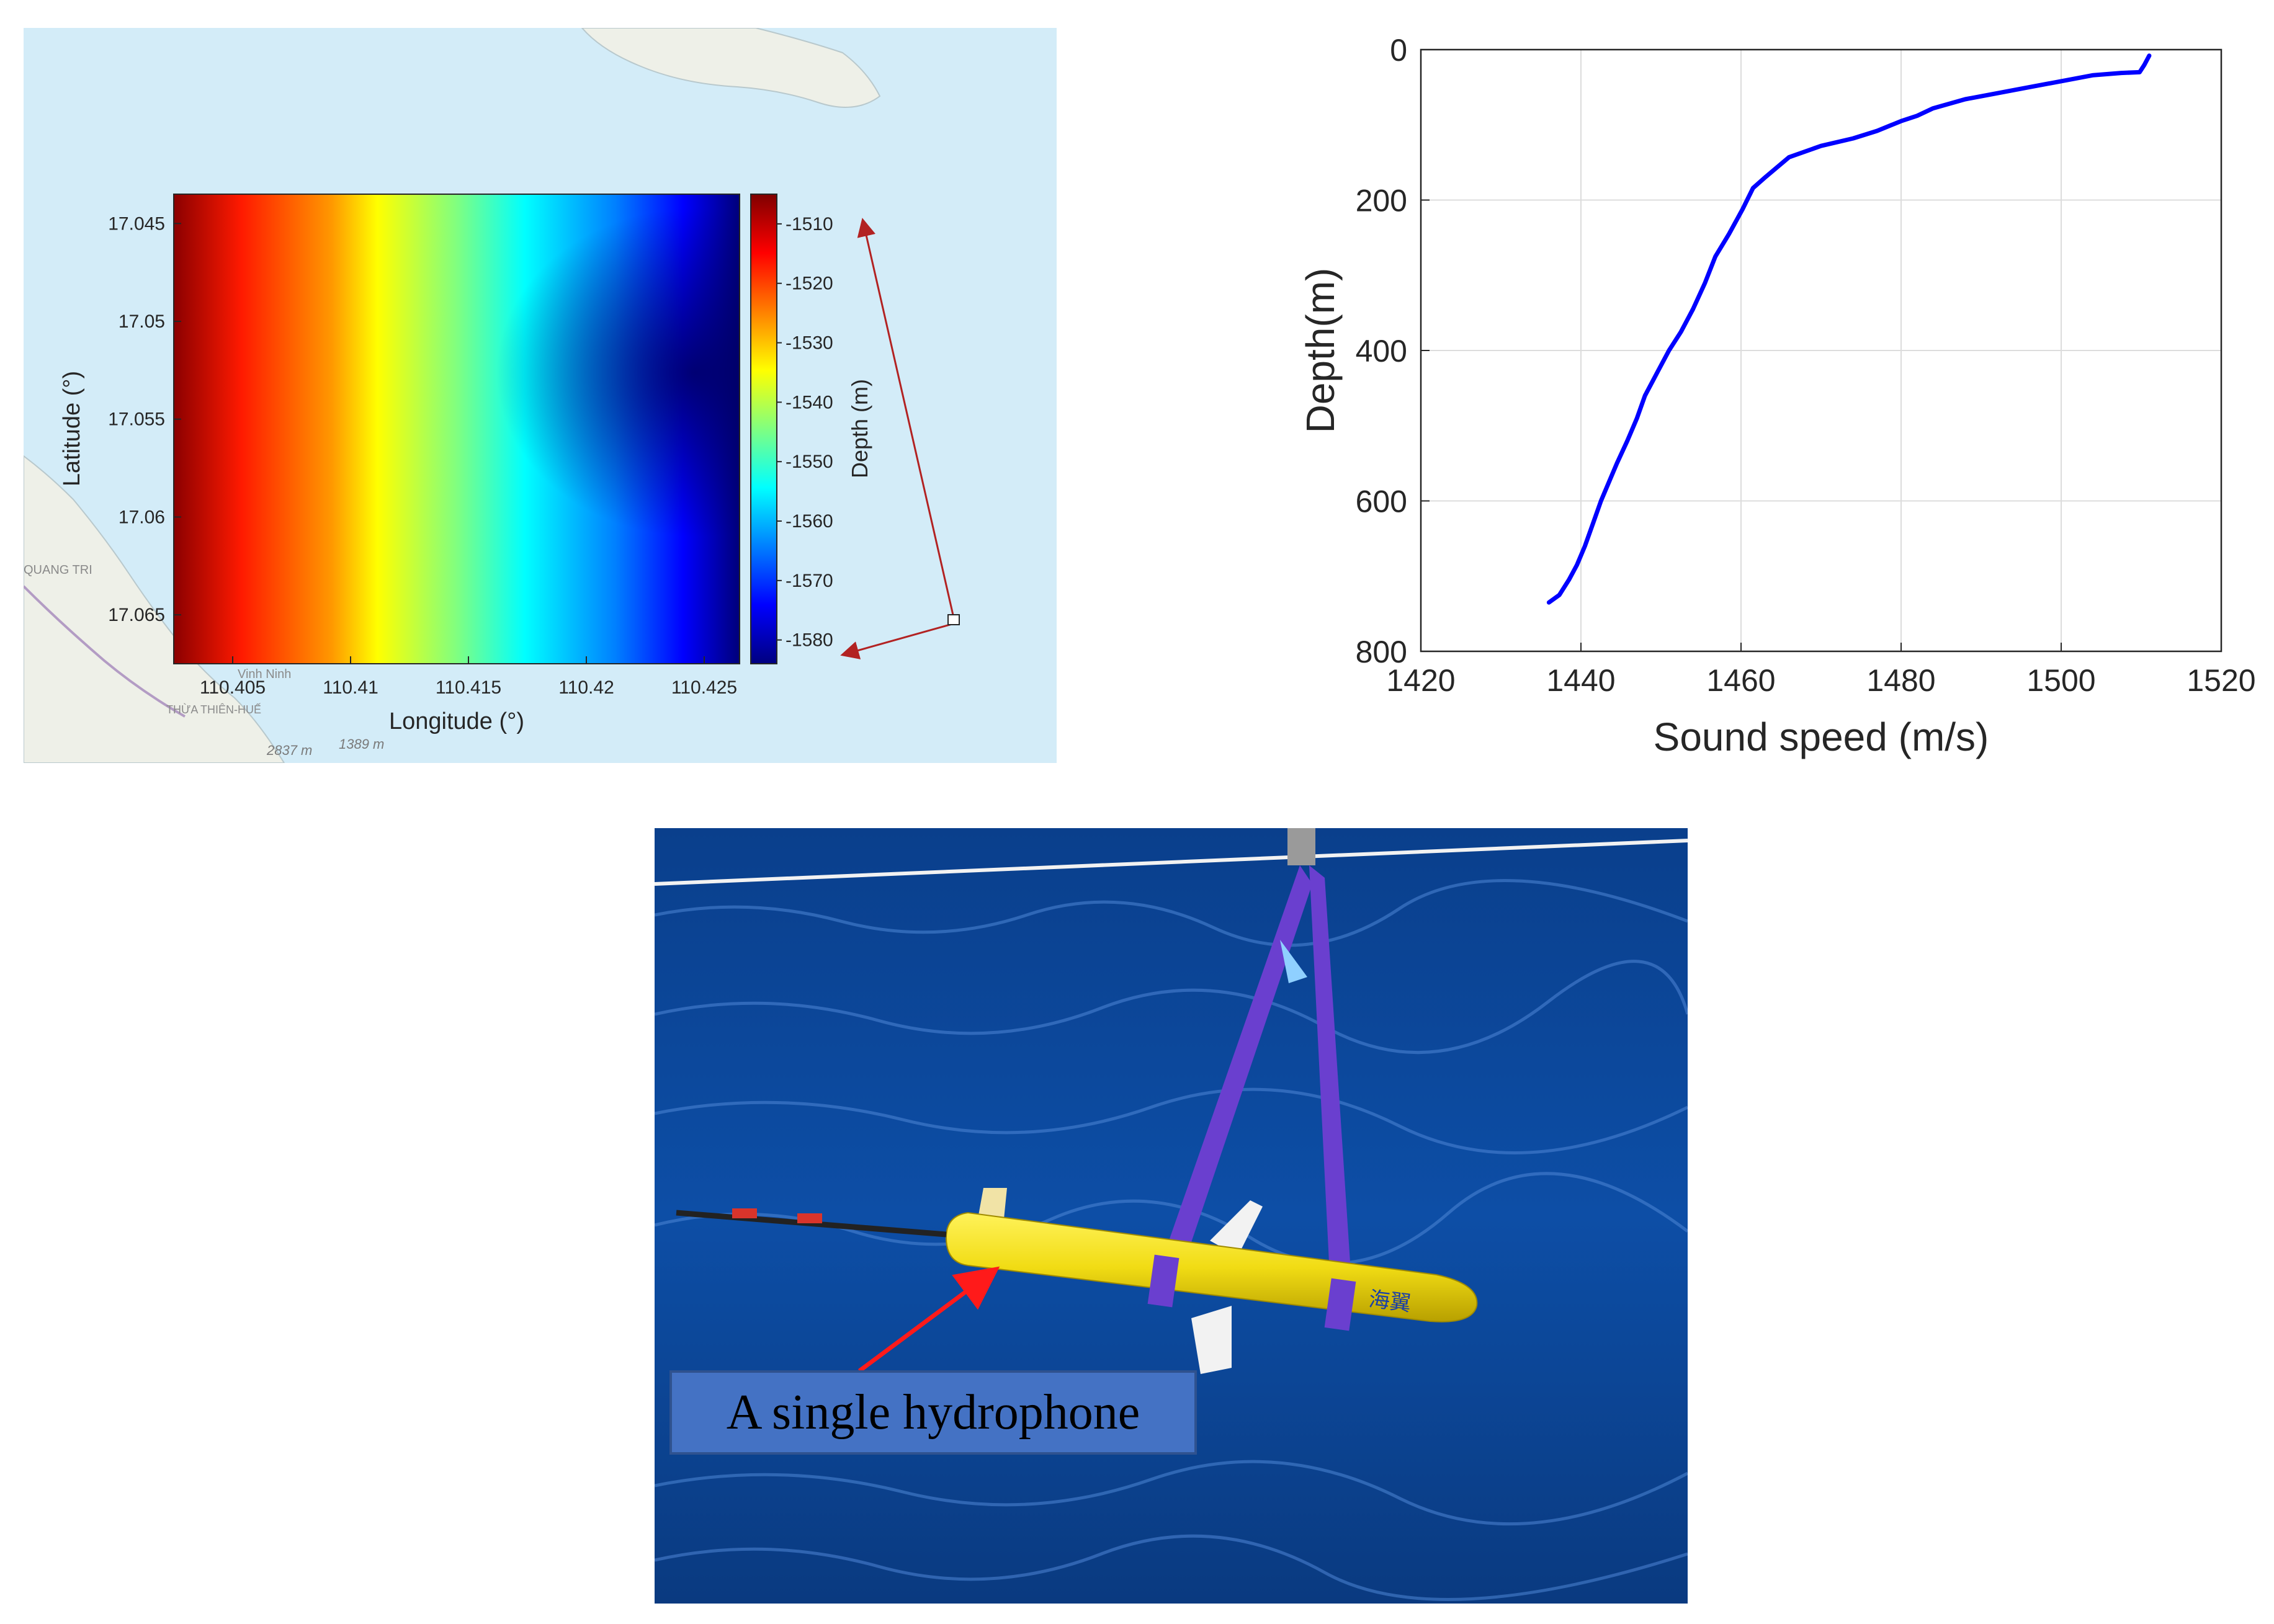 The height and width of the screenshot is (1624, 2274). Describe the element at coordinates (1390, 1302) in the screenshot. I see `glider-marking: 海翼` at that location.